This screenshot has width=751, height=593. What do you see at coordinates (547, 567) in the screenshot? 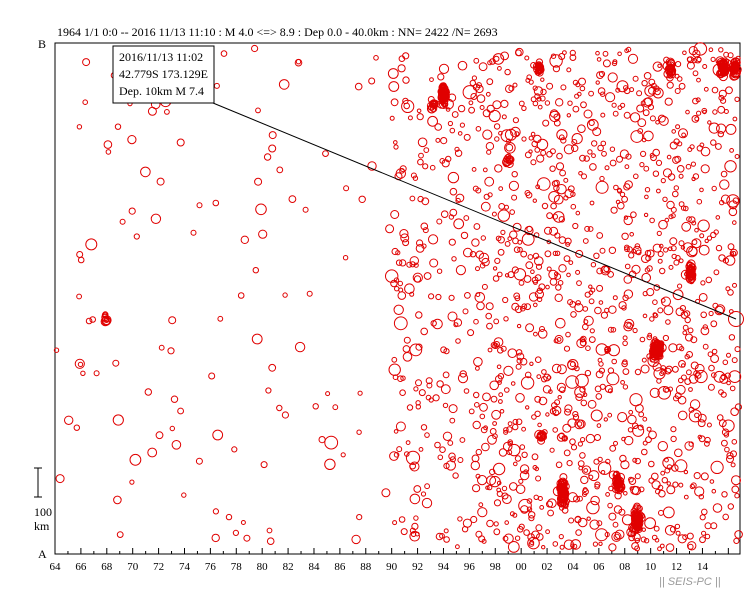
I see `x-tick-label: 02` at bounding box center [547, 567].